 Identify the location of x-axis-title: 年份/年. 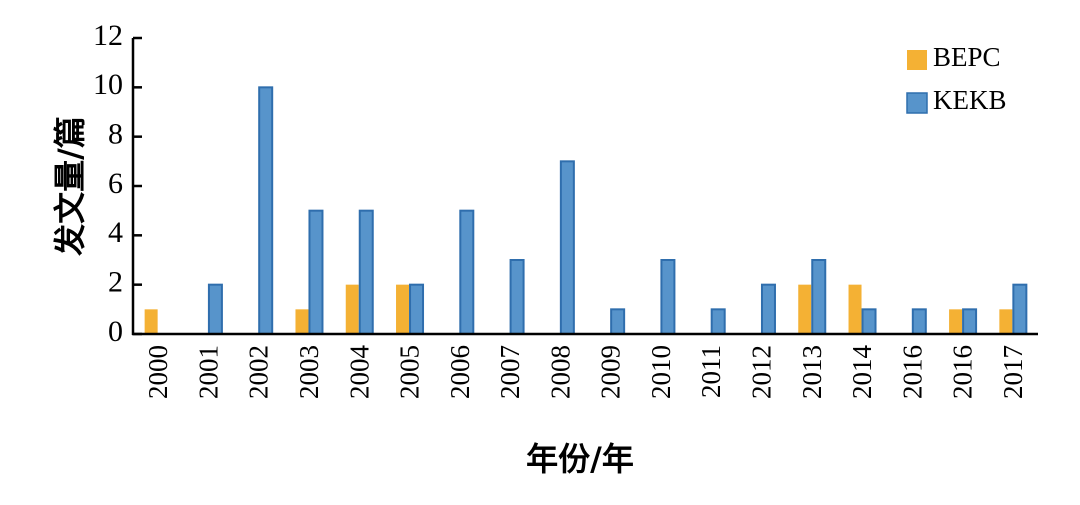
(580, 459).